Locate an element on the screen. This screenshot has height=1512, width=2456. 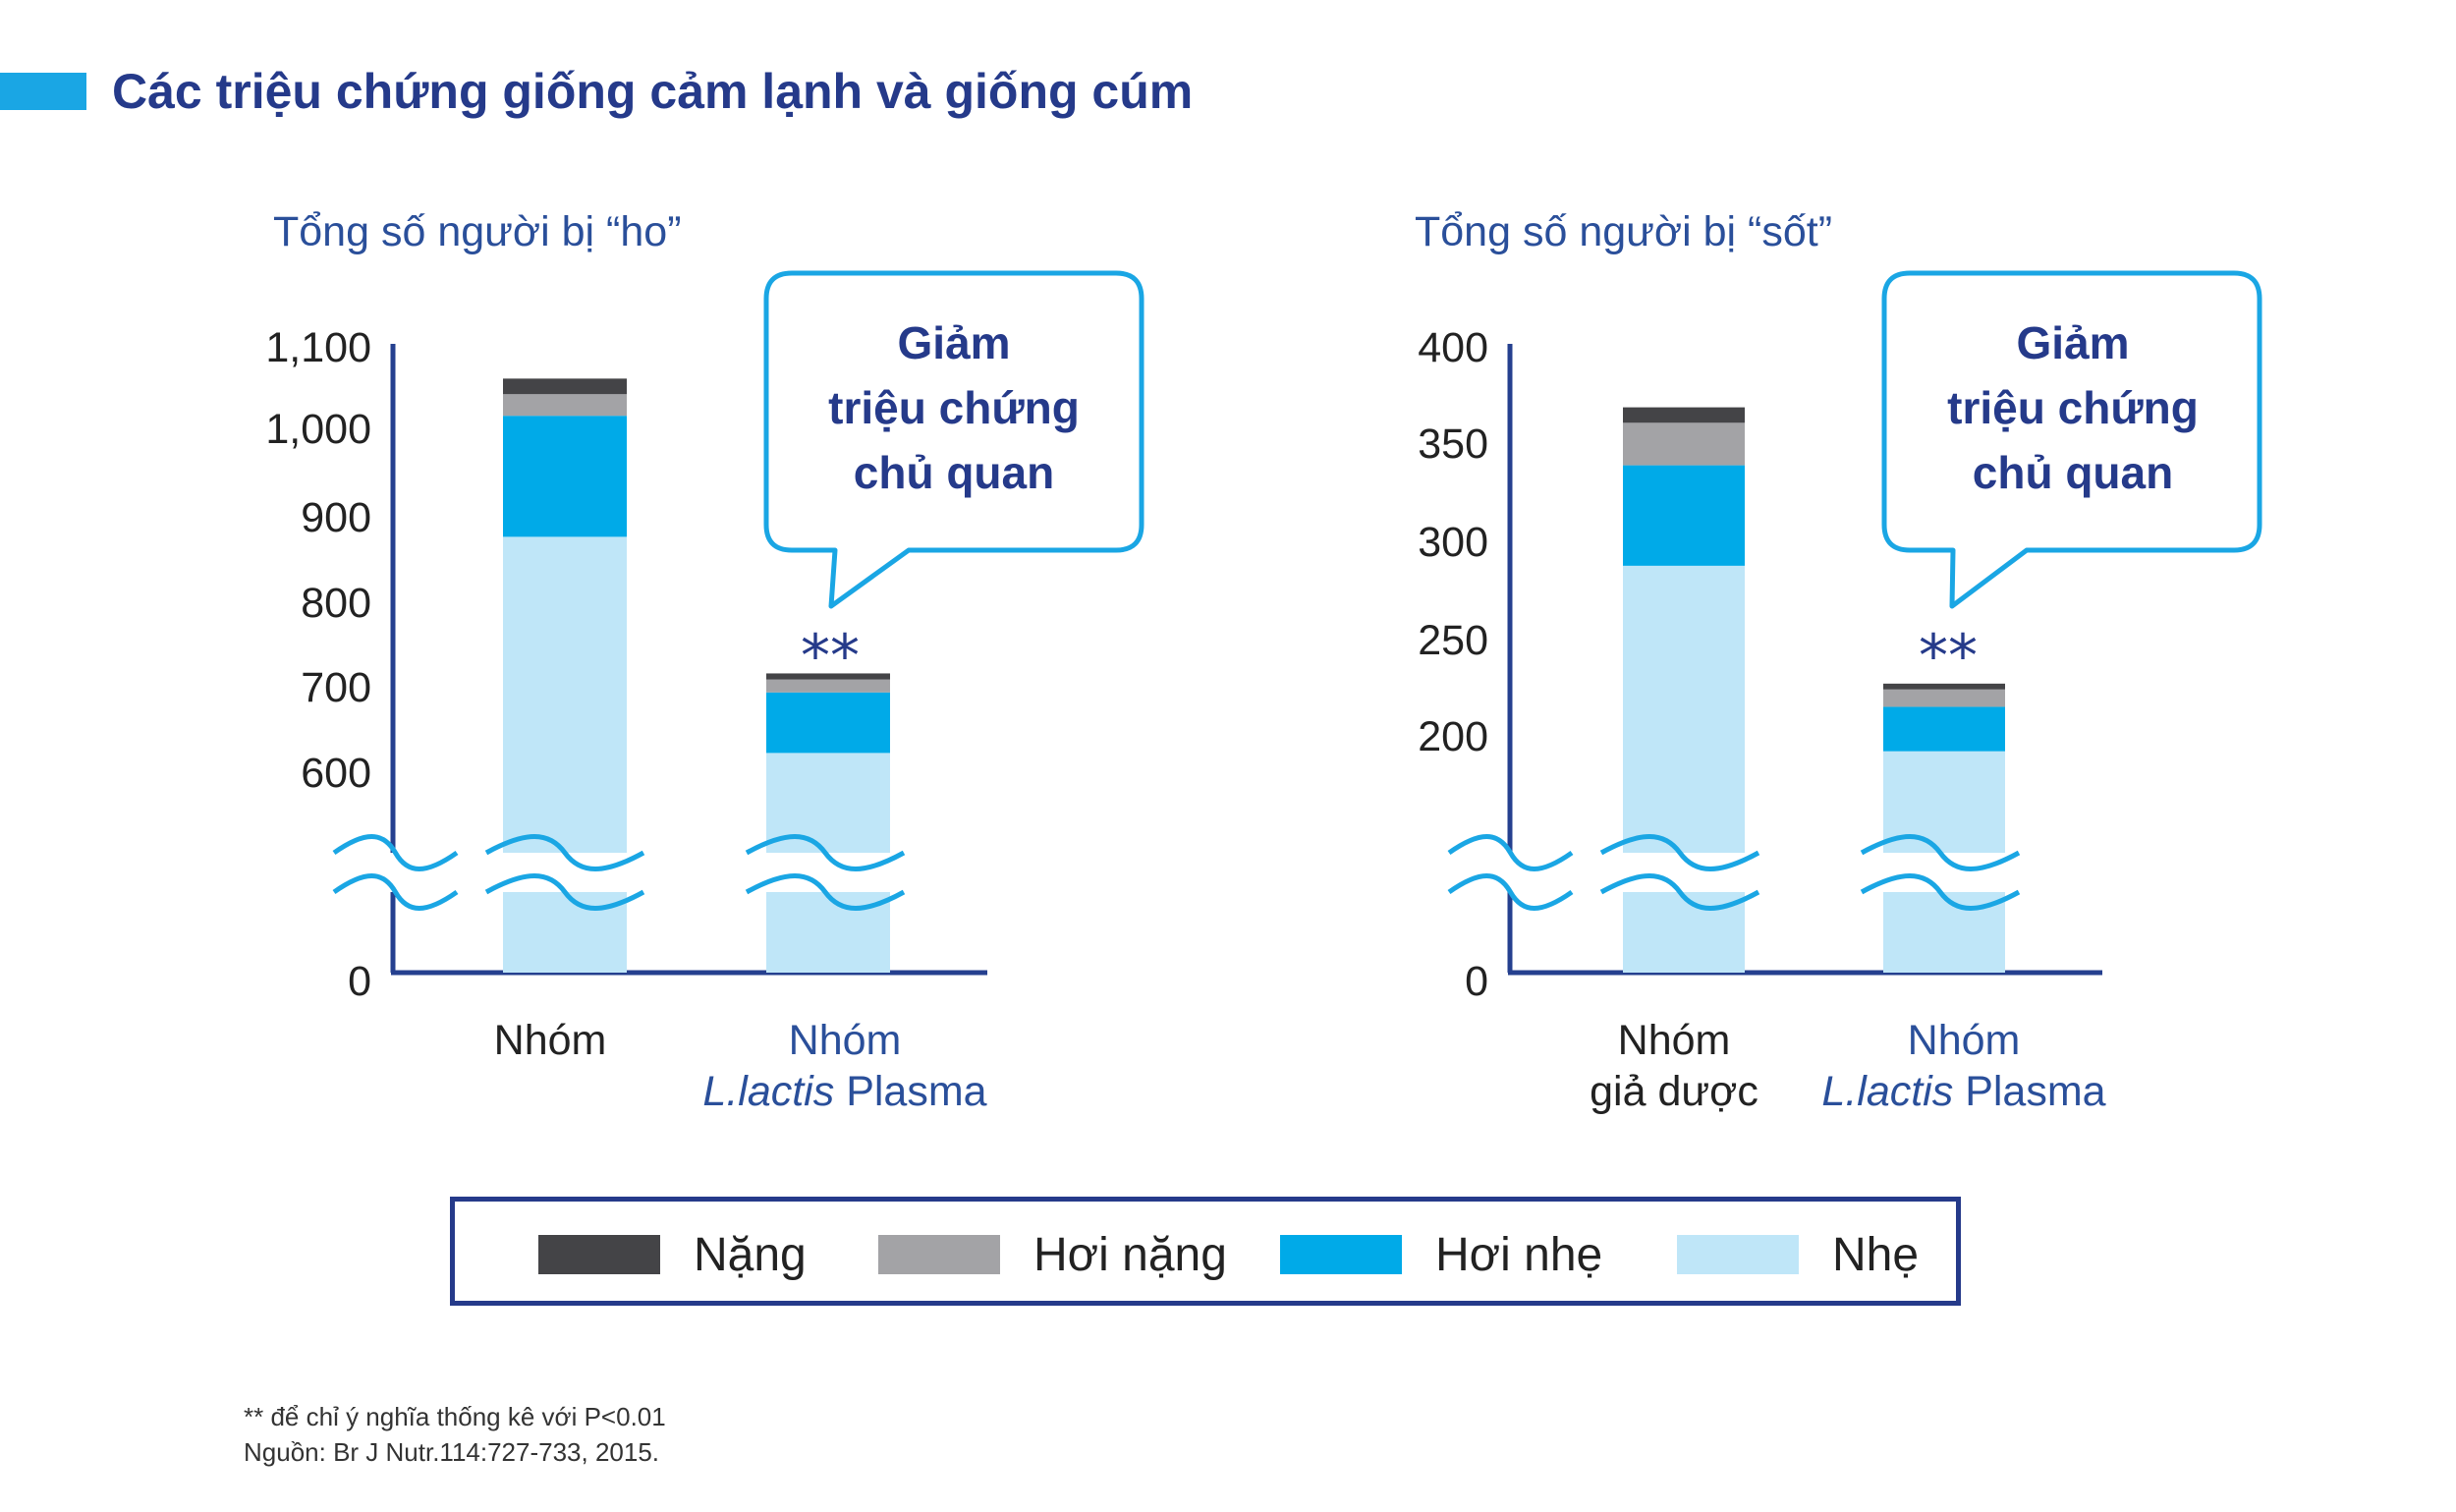
legend-swatch-moderately-mild is located at coordinates (1341, 1254).